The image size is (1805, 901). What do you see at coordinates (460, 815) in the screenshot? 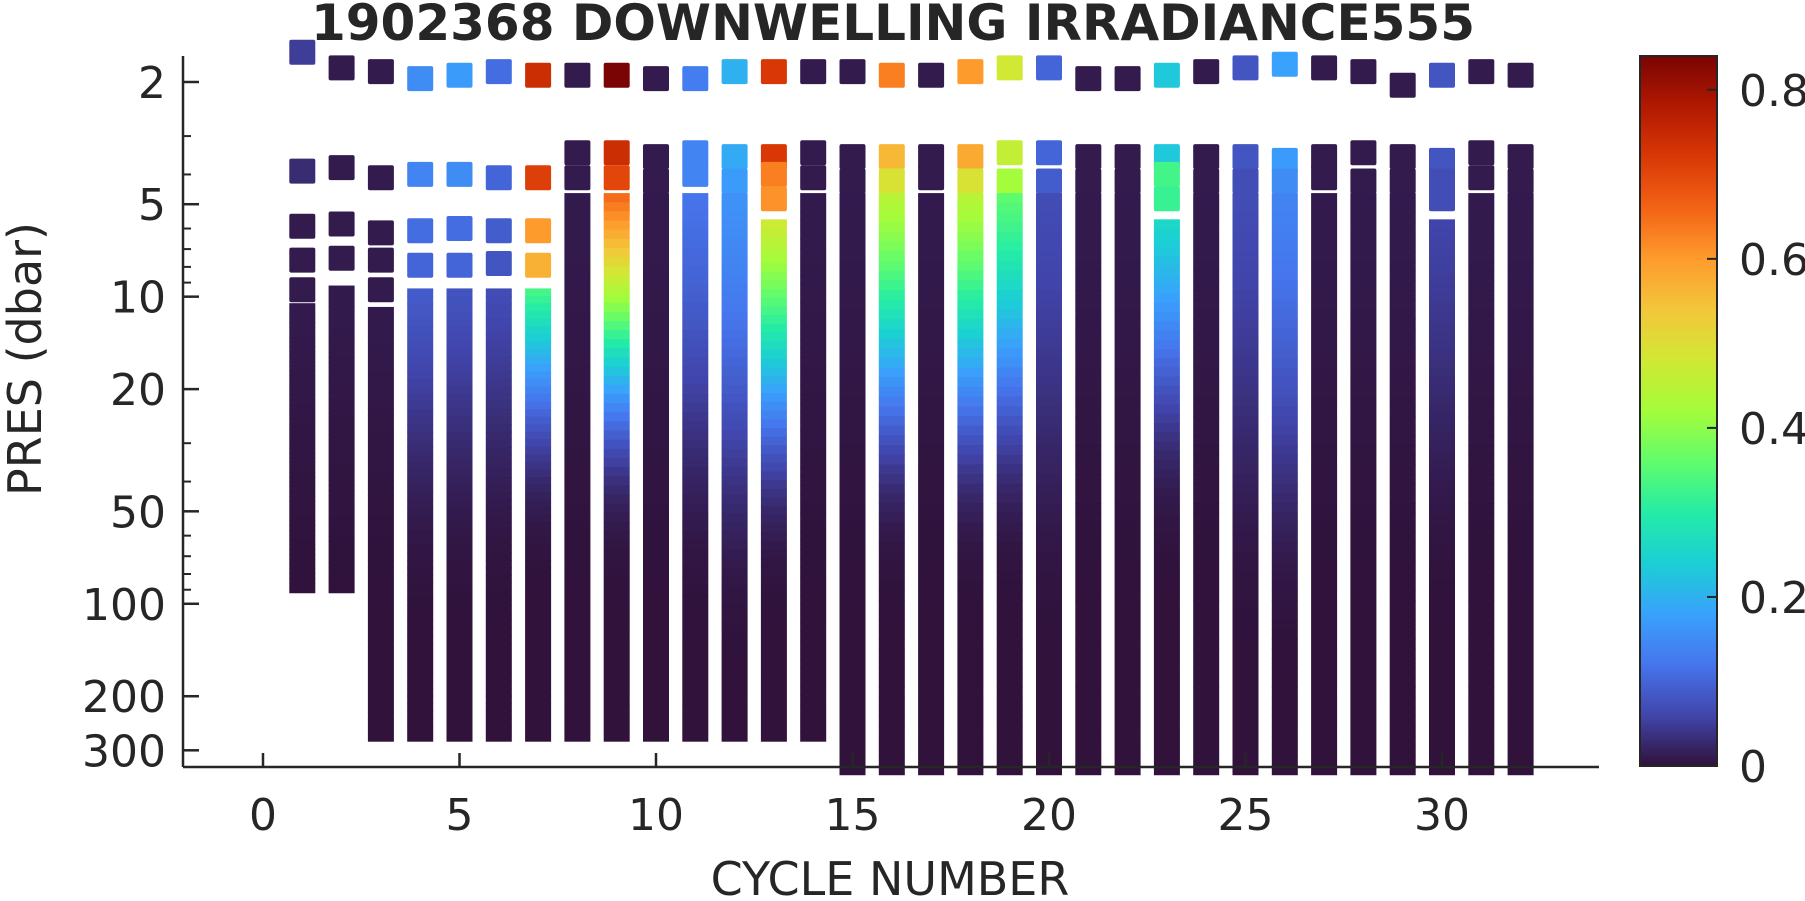
I see `x-tick-label: 5` at bounding box center [460, 815].